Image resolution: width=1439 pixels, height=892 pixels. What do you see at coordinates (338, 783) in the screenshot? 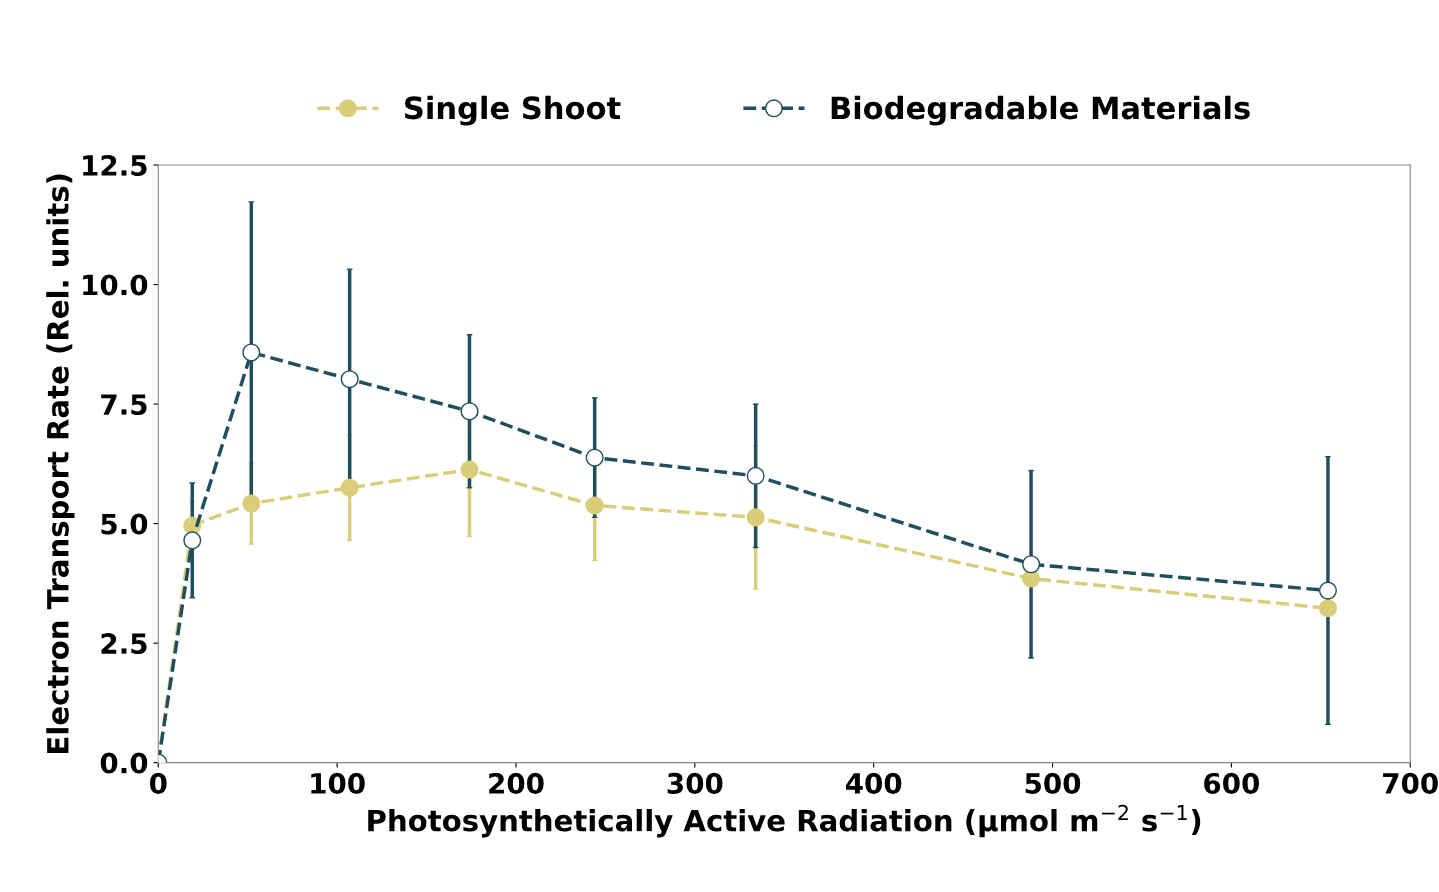
I see `x-tick-label: 100` at bounding box center [338, 783].